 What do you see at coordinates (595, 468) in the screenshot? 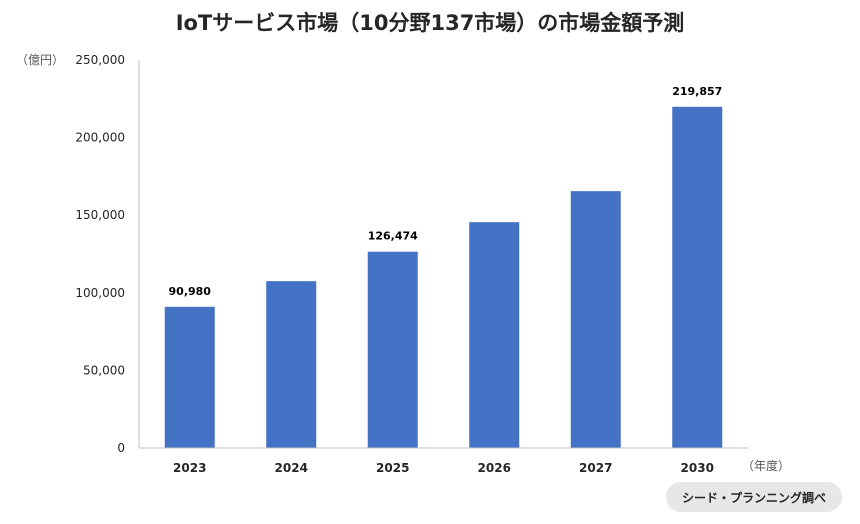
I see `x-tick-label: 2027` at bounding box center [595, 468].